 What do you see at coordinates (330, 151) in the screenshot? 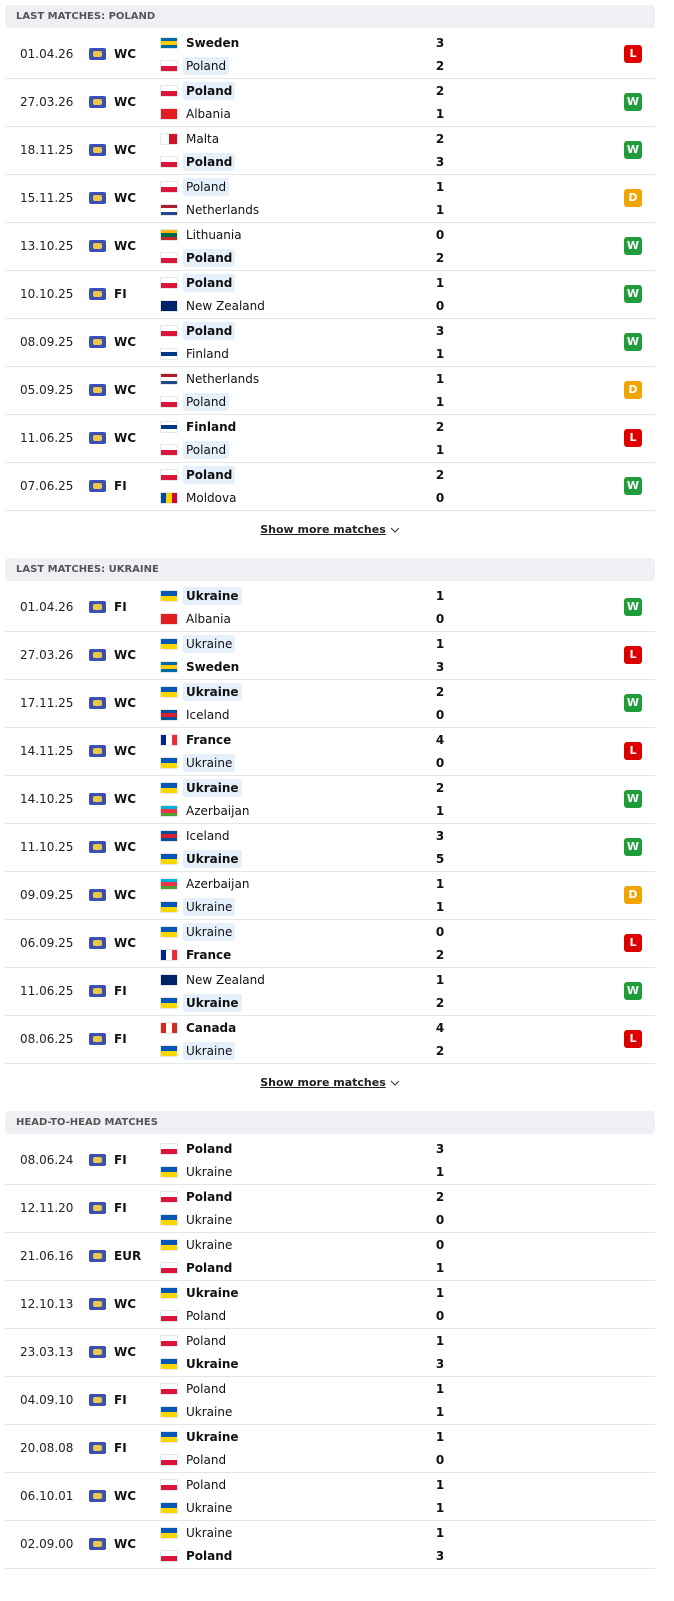
I see `match-row: 18.11.25 WC Malta 2 Poland 3 W` at bounding box center [330, 151].